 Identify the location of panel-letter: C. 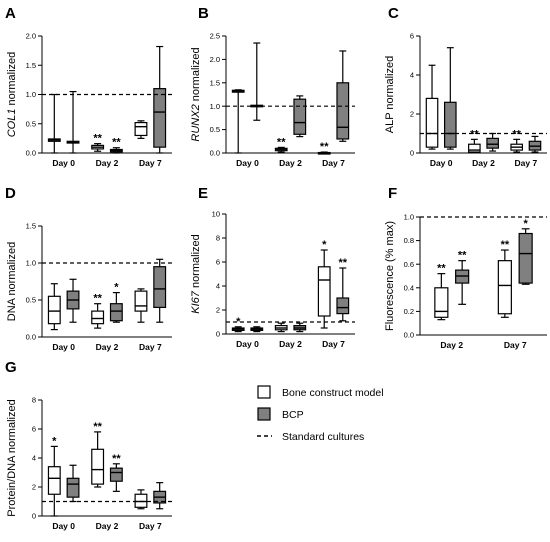
(393, 13).